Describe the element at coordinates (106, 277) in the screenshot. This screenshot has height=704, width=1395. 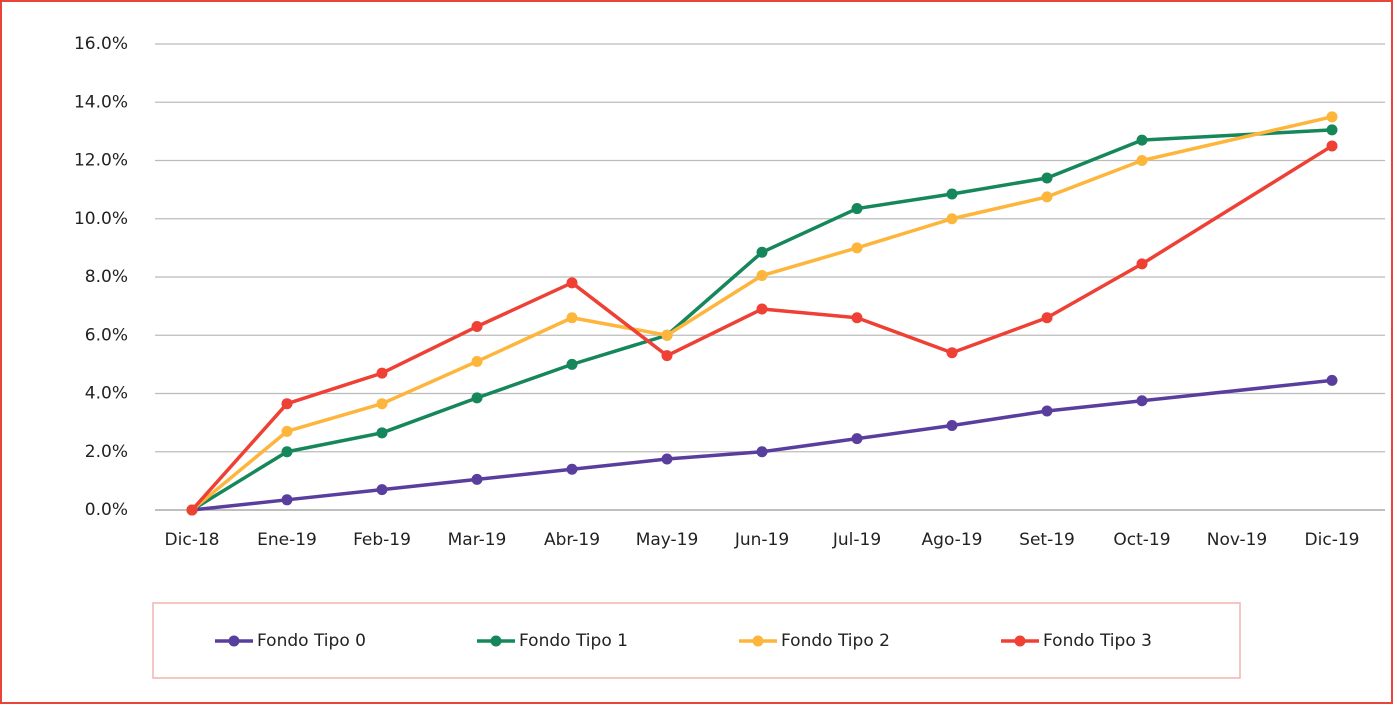
I see `y-tick-label: 8.0%` at that location.